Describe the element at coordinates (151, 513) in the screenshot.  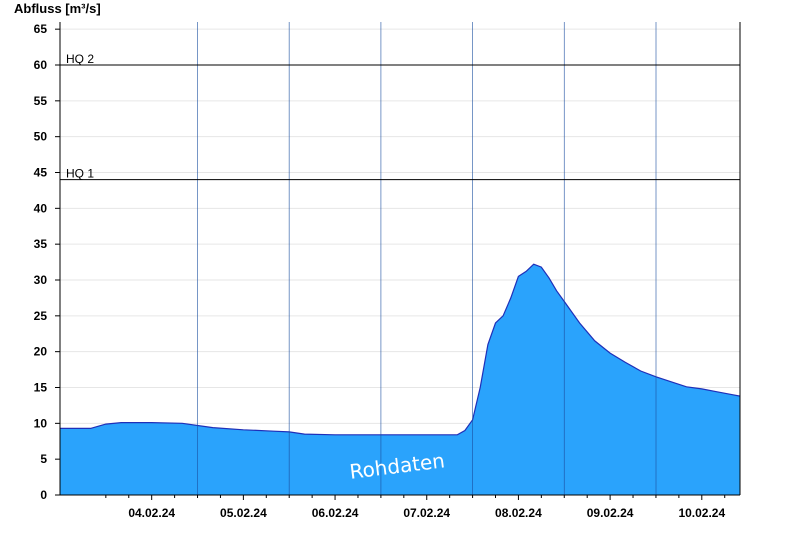
I see `x-tick-label: 04.02.24` at that location.